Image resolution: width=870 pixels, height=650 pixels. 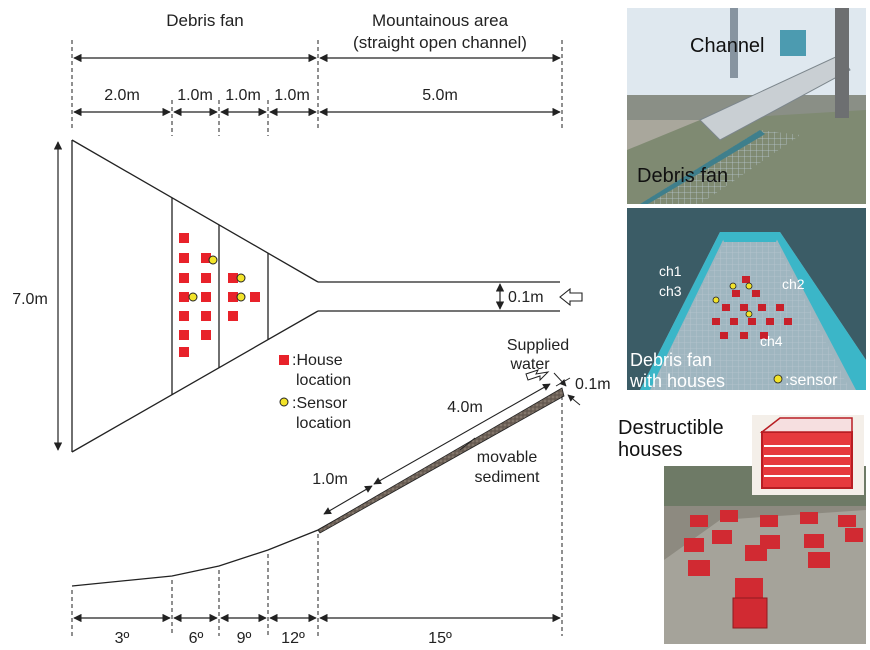 What do you see at coordinates (122, 638) in the screenshot?
I see `slope-3-label: 3º` at bounding box center [122, 638].